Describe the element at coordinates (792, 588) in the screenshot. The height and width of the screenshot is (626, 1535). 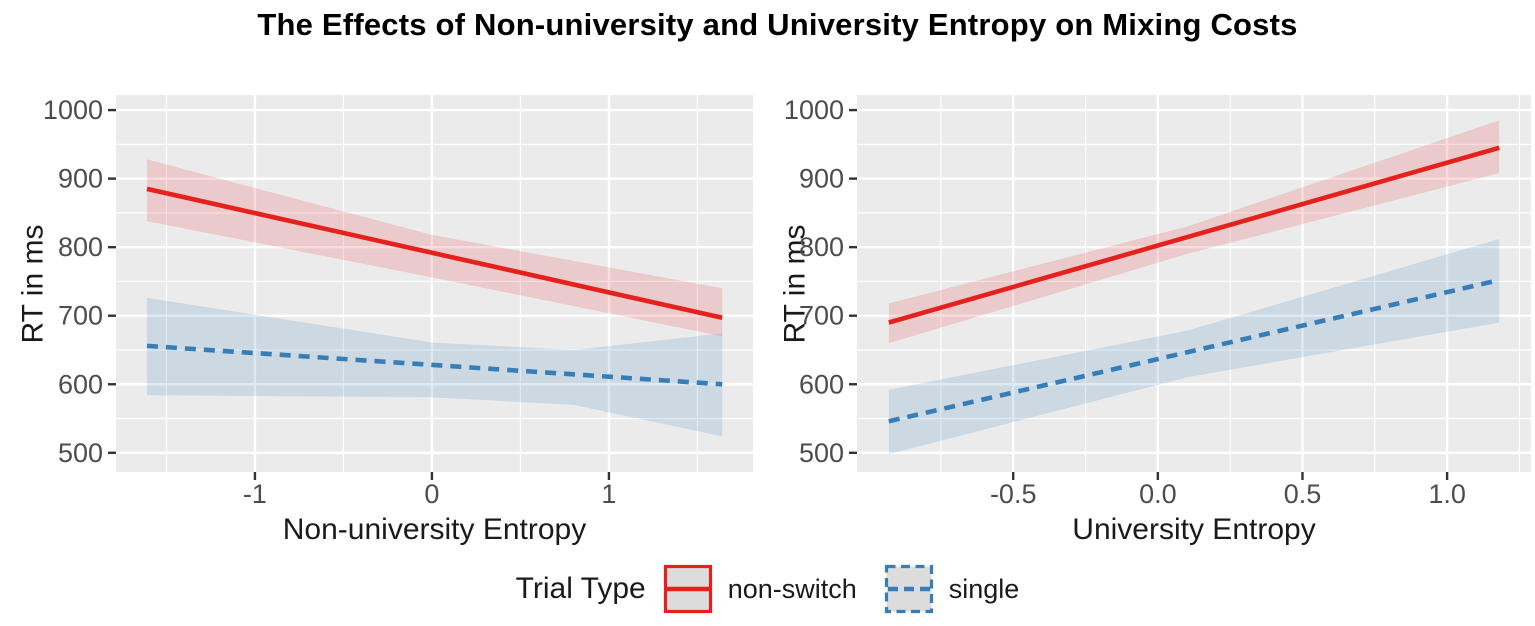
I see `legend-label-non-switch: non-switch` at that location.